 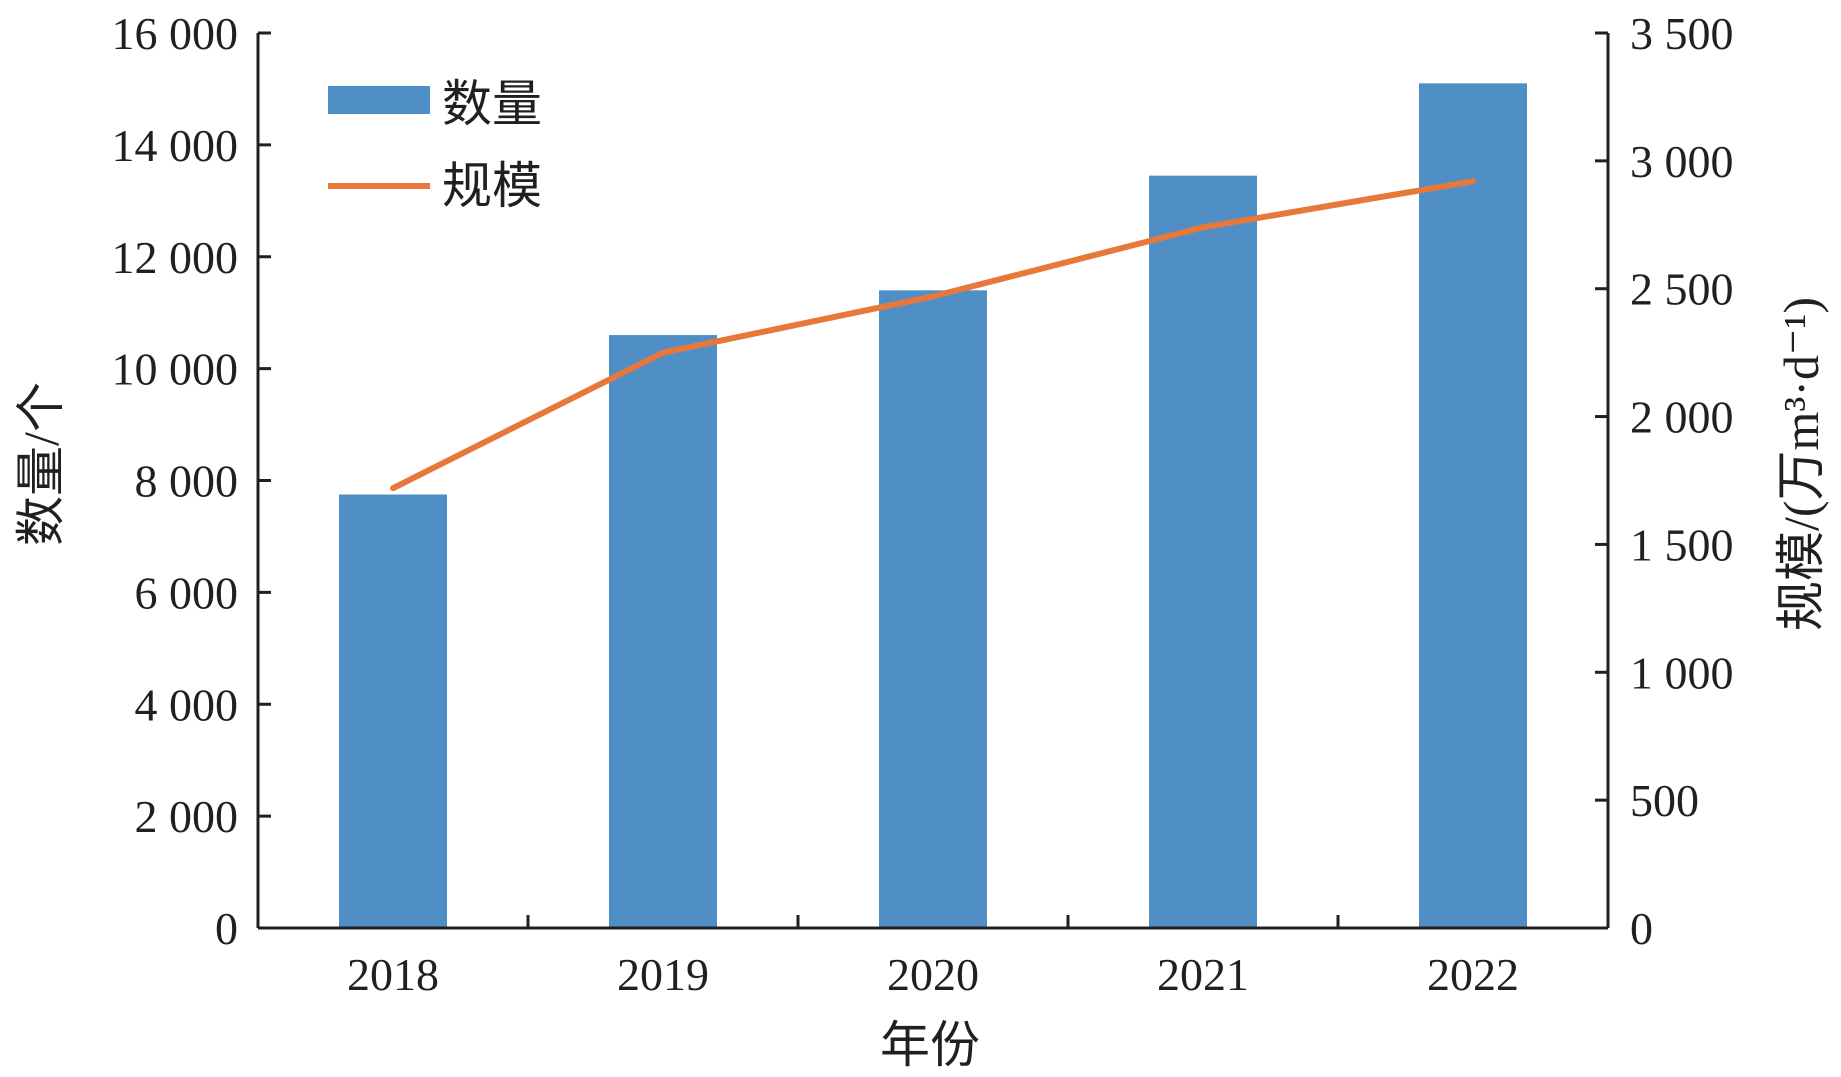 What do you see at coordinates (1801, 464) in the screenshot?
I see `right-axis-title: 规模/(万m³·d⁻¹)` at bounding box center [1801, 464].